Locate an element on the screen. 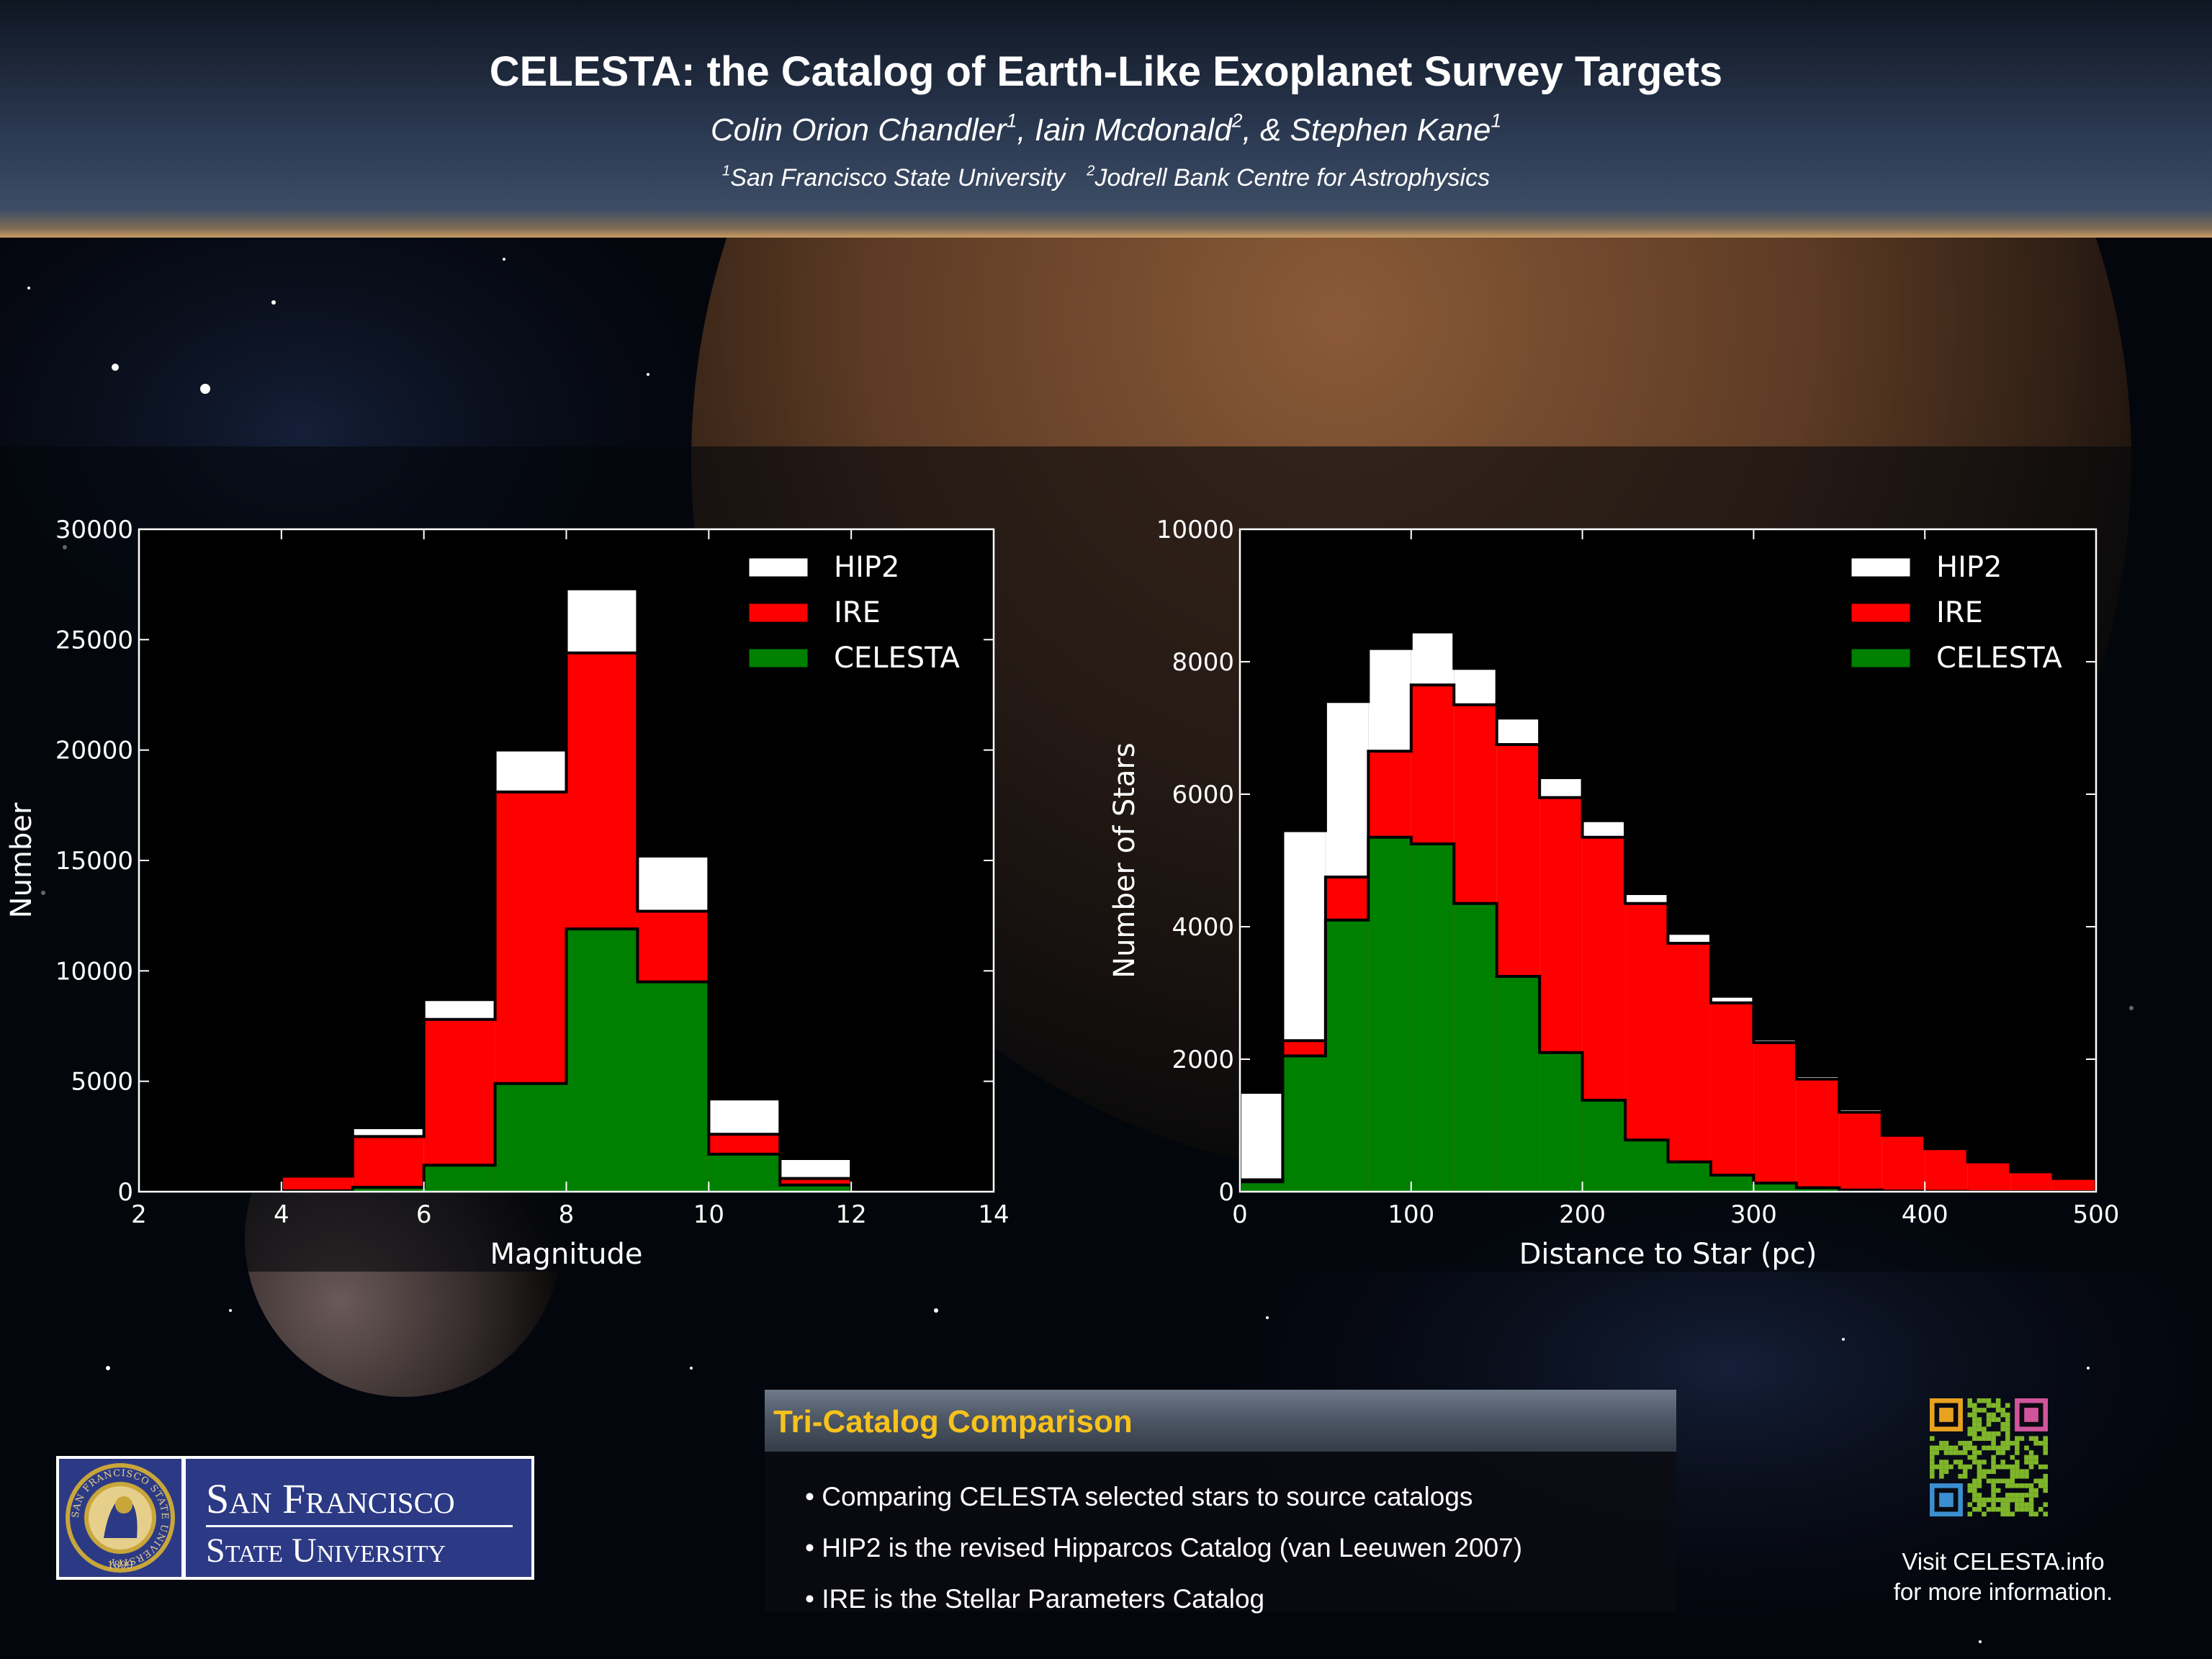 This screenshot has width=2212, height=1659. x-tick-label: 10 is located at coordinates (708, 1215).